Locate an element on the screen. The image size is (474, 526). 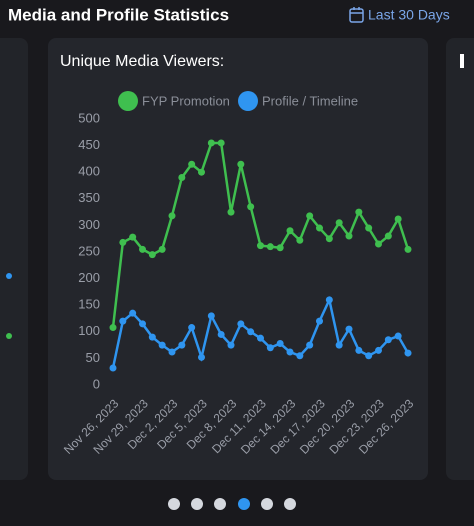
calendar-icon is located at coordinates (356, 15).